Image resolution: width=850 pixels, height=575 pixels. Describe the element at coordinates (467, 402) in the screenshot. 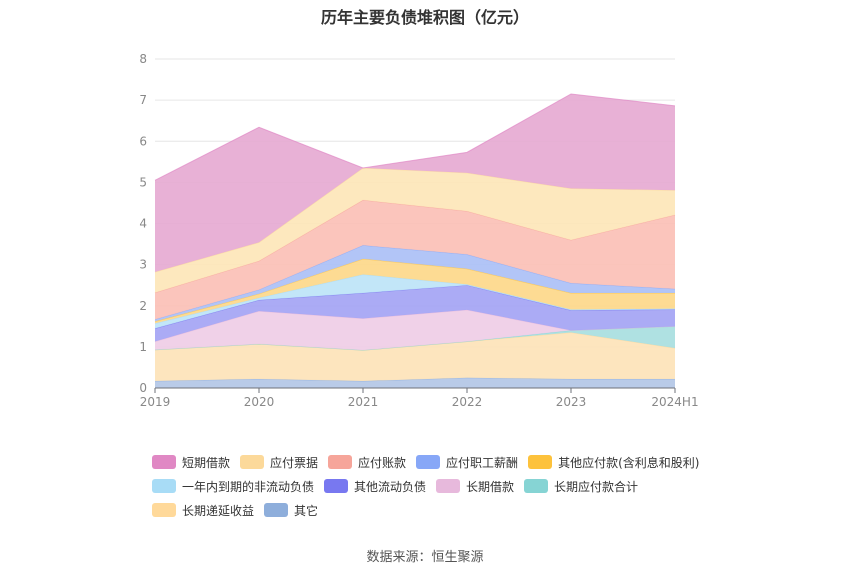

I see `x-tick-label: 2022` at that location.